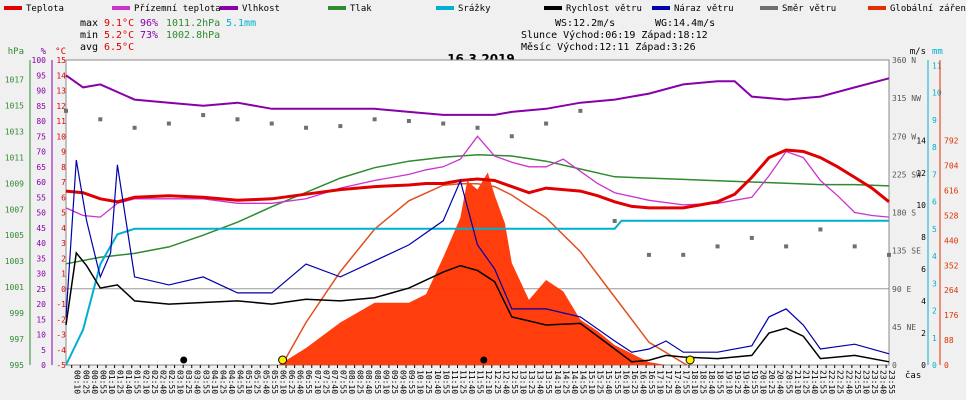 The height and width of the screenshot is (400, 966). What do you see at coordinates (608, 382) in the screenshot?
I see `x-tick-label: 15:40` at bounding box center [608, 382].